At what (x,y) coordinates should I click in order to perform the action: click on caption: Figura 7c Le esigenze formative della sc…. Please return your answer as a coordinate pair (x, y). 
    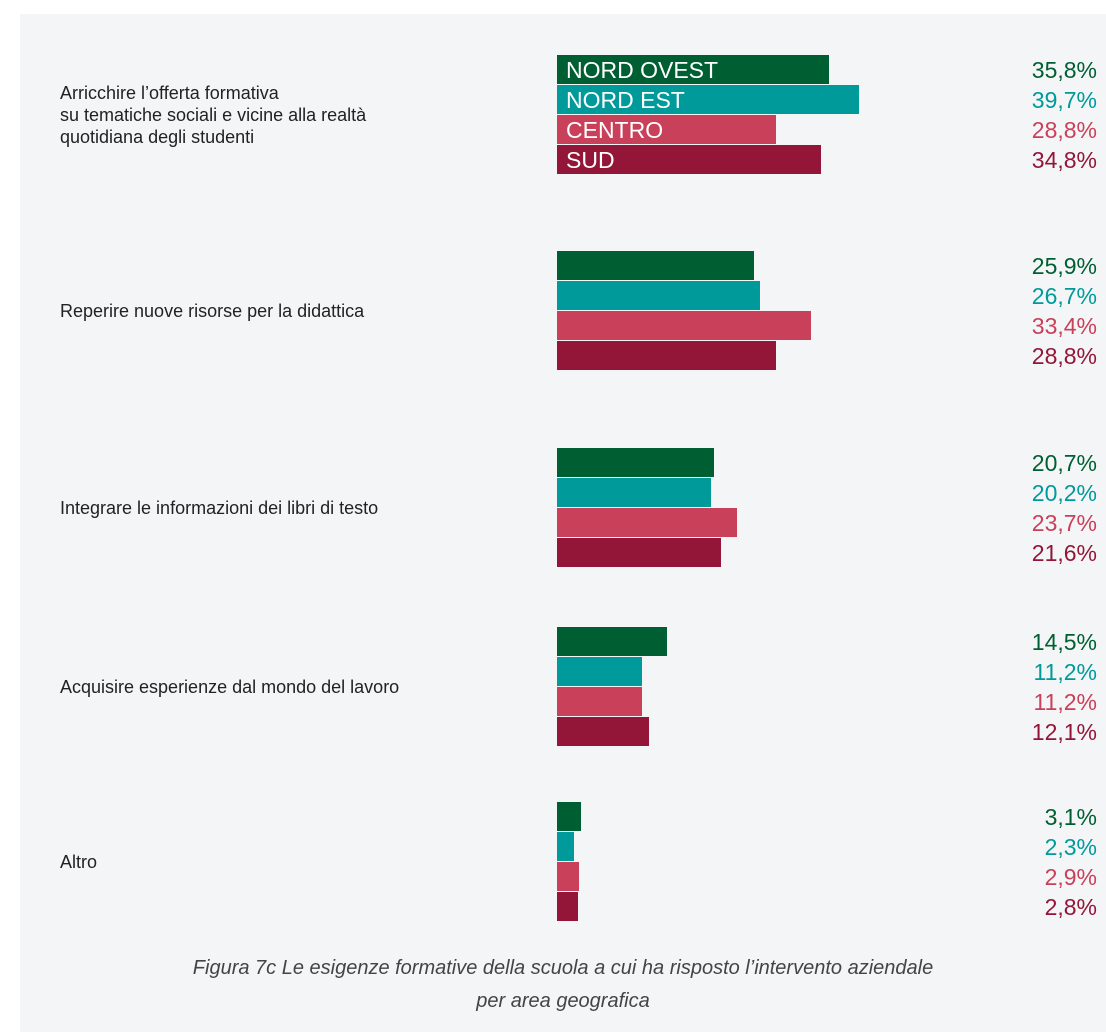
    Looking at the image, I should click on (563, 984).